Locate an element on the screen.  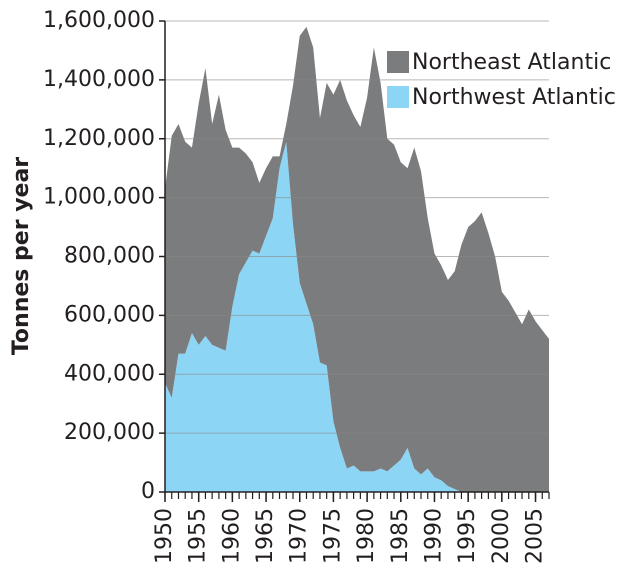
y-tick-label: 1,000,000 is located at coordinates (99, 197).